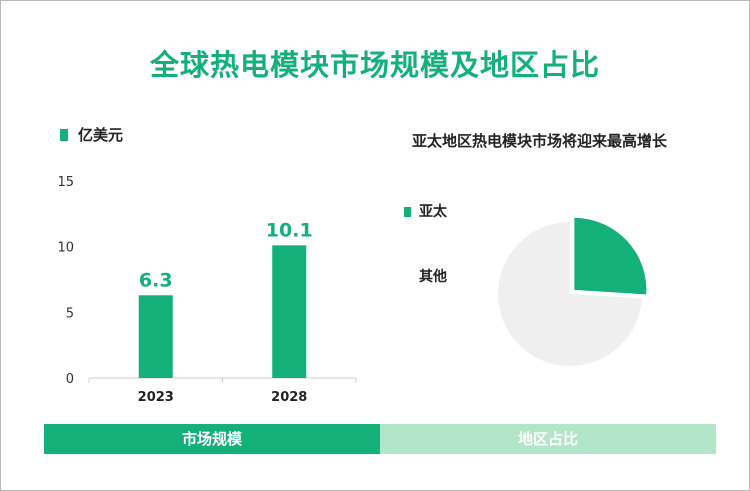 The height and width of the screenshot is (491, 750). I want to click on pie-legend-swatch-other, so click(407, 277).